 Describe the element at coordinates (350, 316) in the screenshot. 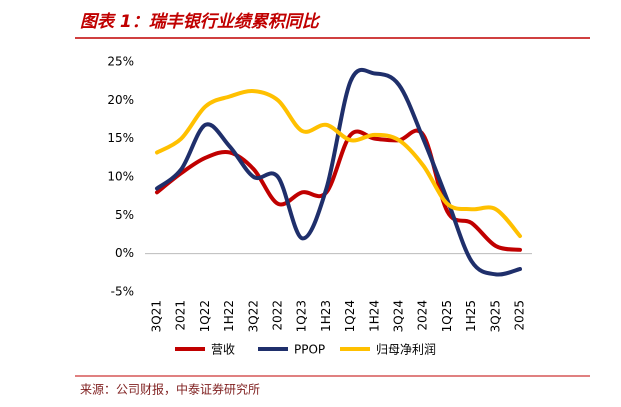

I see `x-tick-label: 1Q24` at that location.